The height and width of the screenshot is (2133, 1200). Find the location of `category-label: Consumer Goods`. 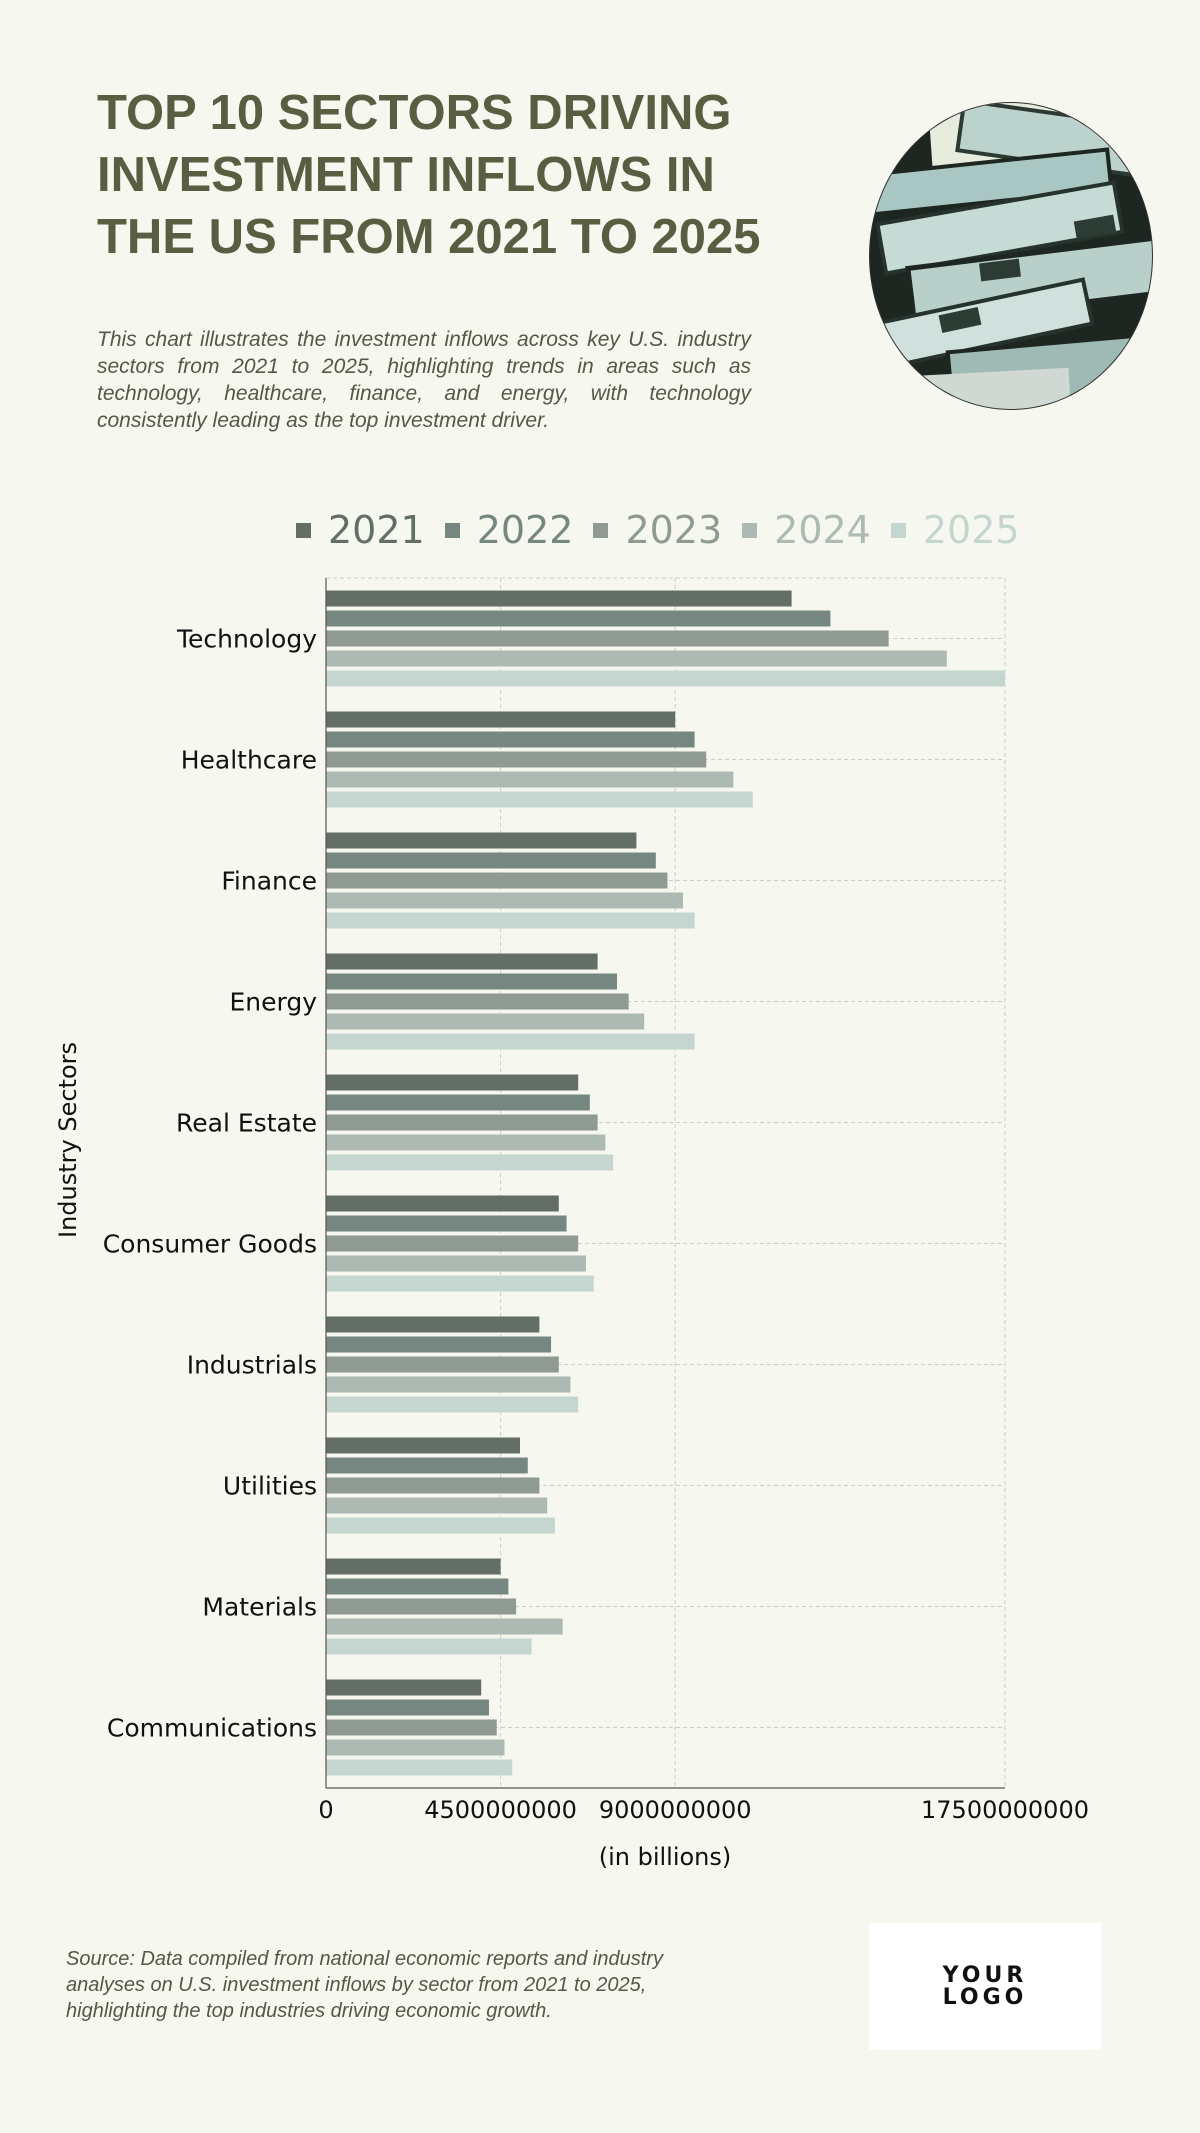

category-label: Consumer Goods is located at coordinates (210, 1244).